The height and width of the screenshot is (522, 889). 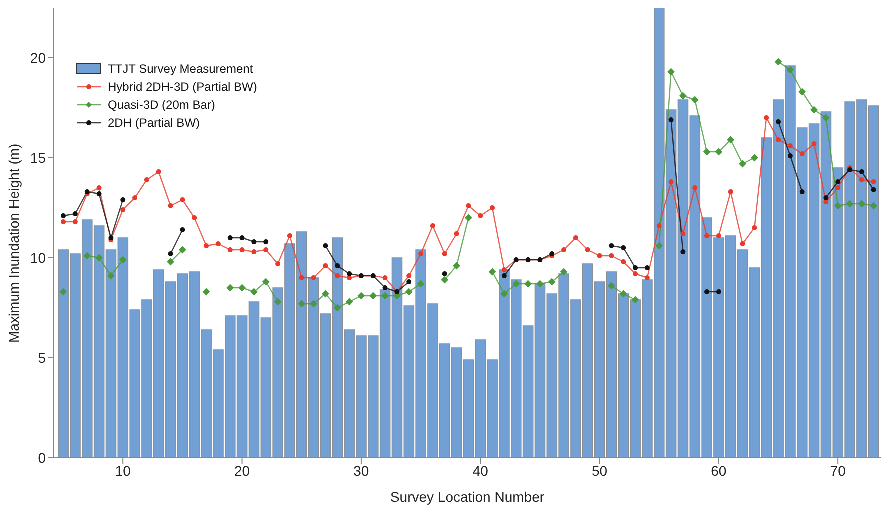 I want to click on x-tick-label: 30, so click(x=362, y=470).